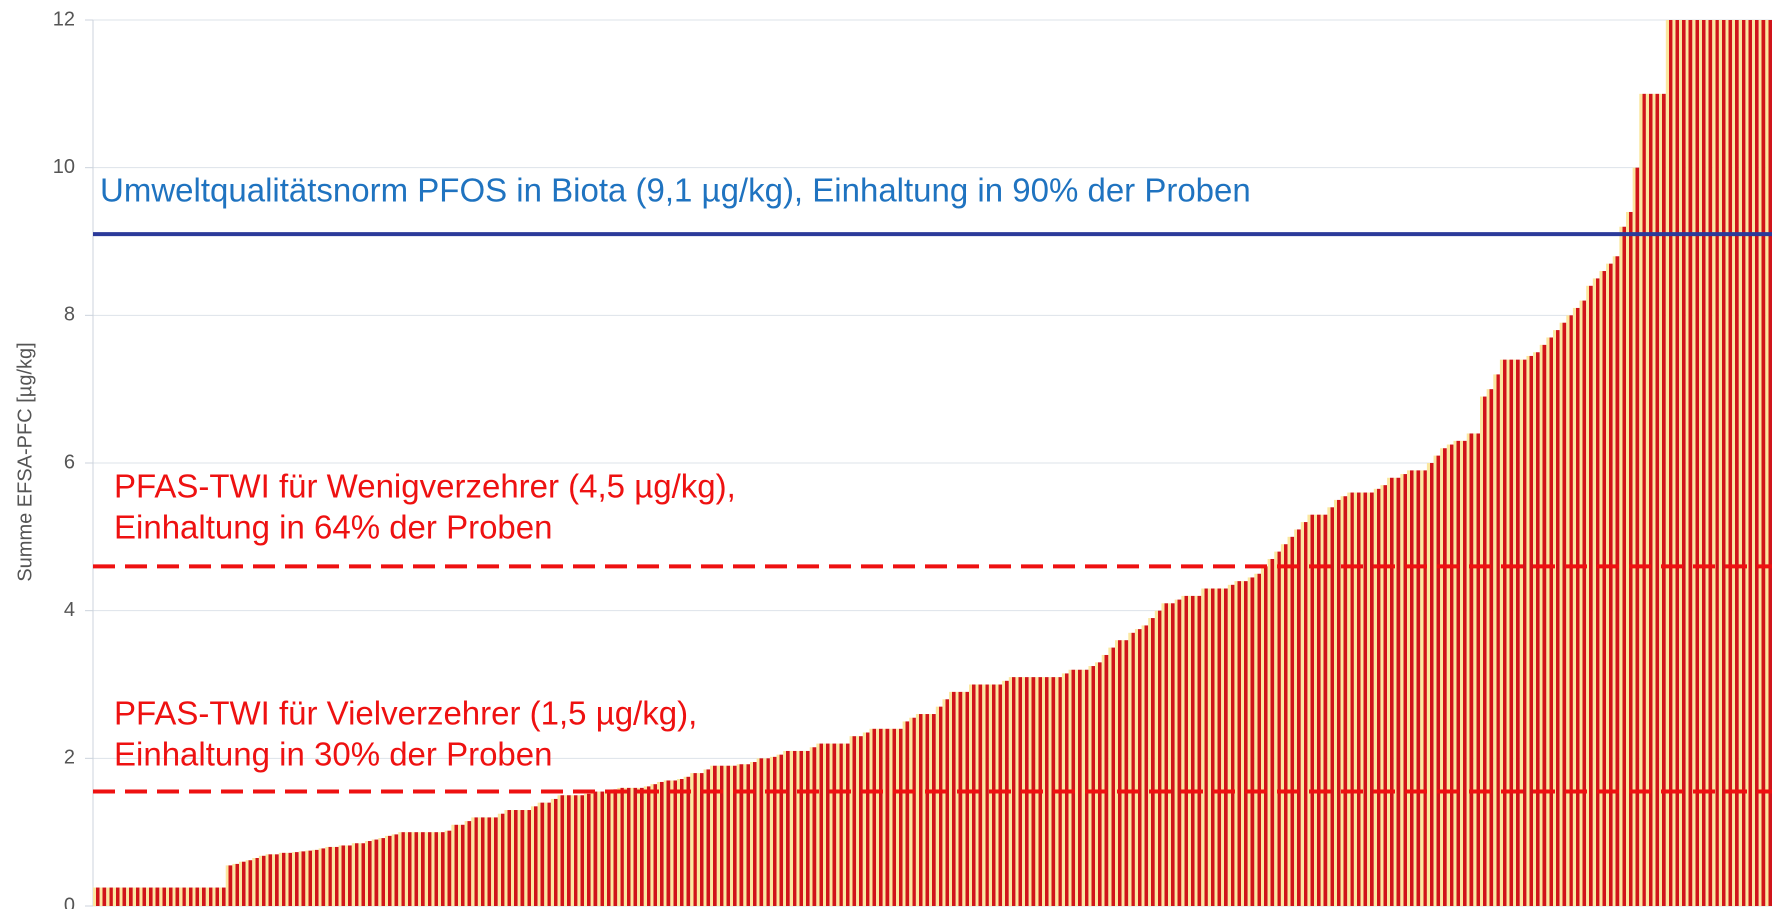  I want to click on annotation: PFAS-TWI für Wenigverzehrer (4,5 µg/kg),, so click(425, 486).